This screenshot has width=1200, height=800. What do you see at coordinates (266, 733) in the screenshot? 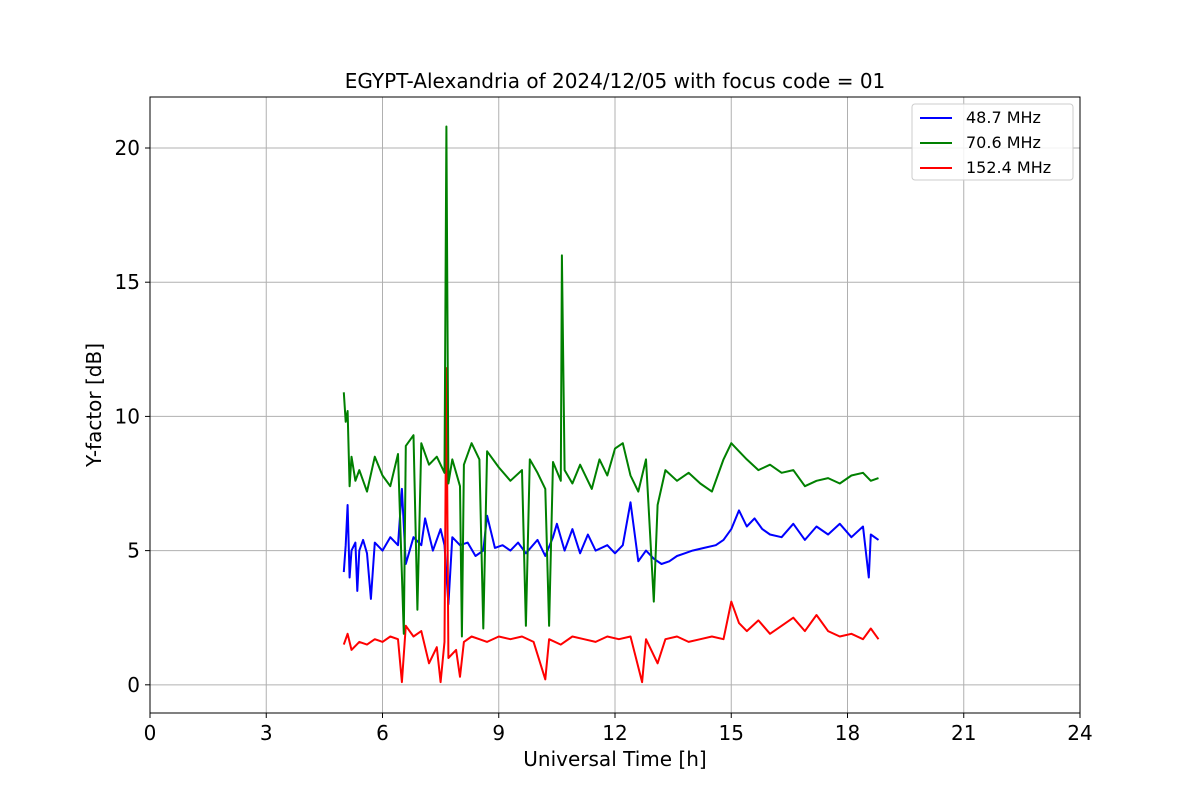
I see `x-tick-label: 3` at bounding box center [266, 733].